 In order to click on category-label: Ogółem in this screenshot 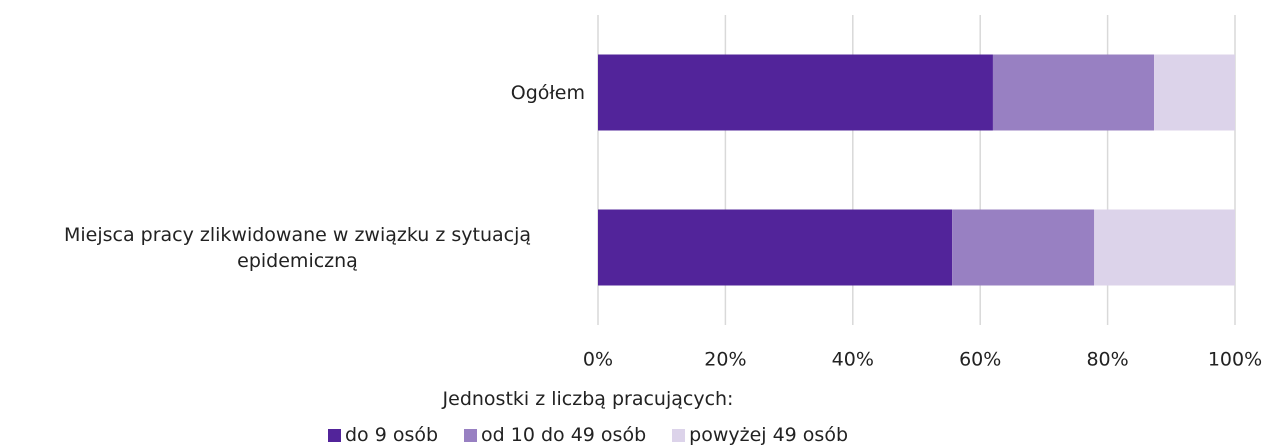, I will do `click(547, 92)`.